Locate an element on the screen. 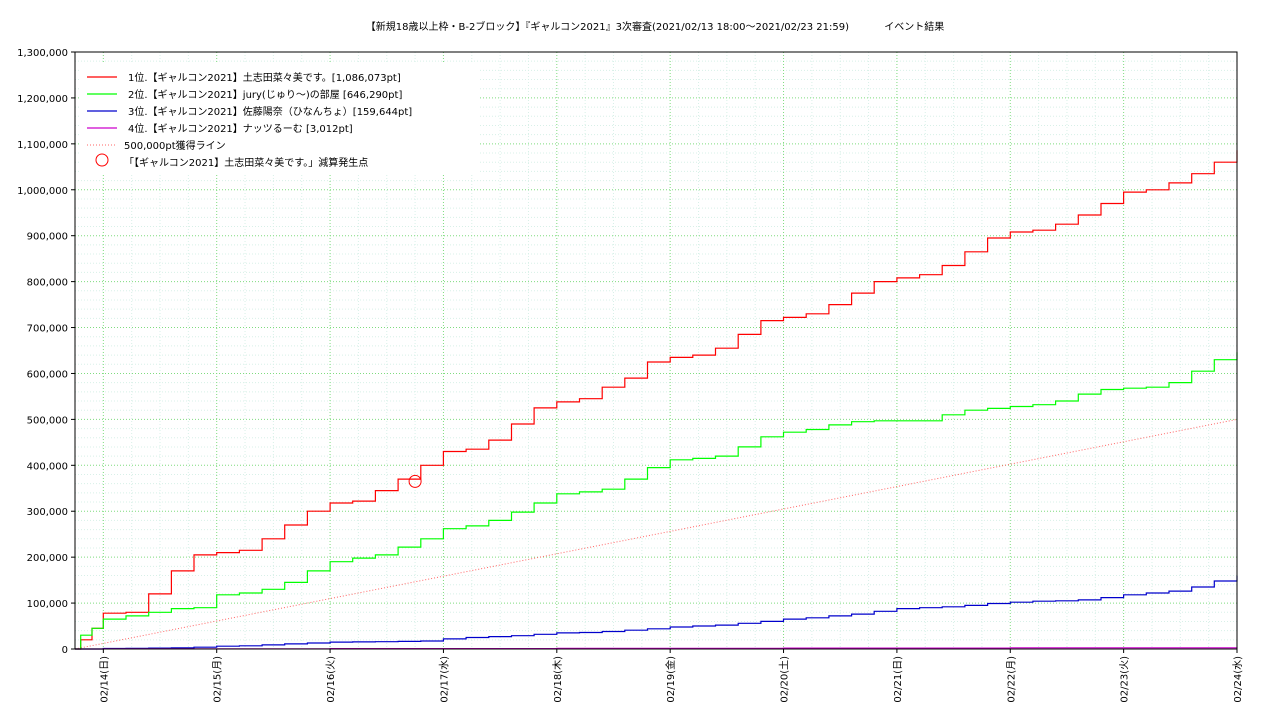 The width and height of the screenshot is (1280, 720). legend-label: 「【ギャルコン2021】土志田菜々美です。」減算発生点 is located at coordinates (246, 162).